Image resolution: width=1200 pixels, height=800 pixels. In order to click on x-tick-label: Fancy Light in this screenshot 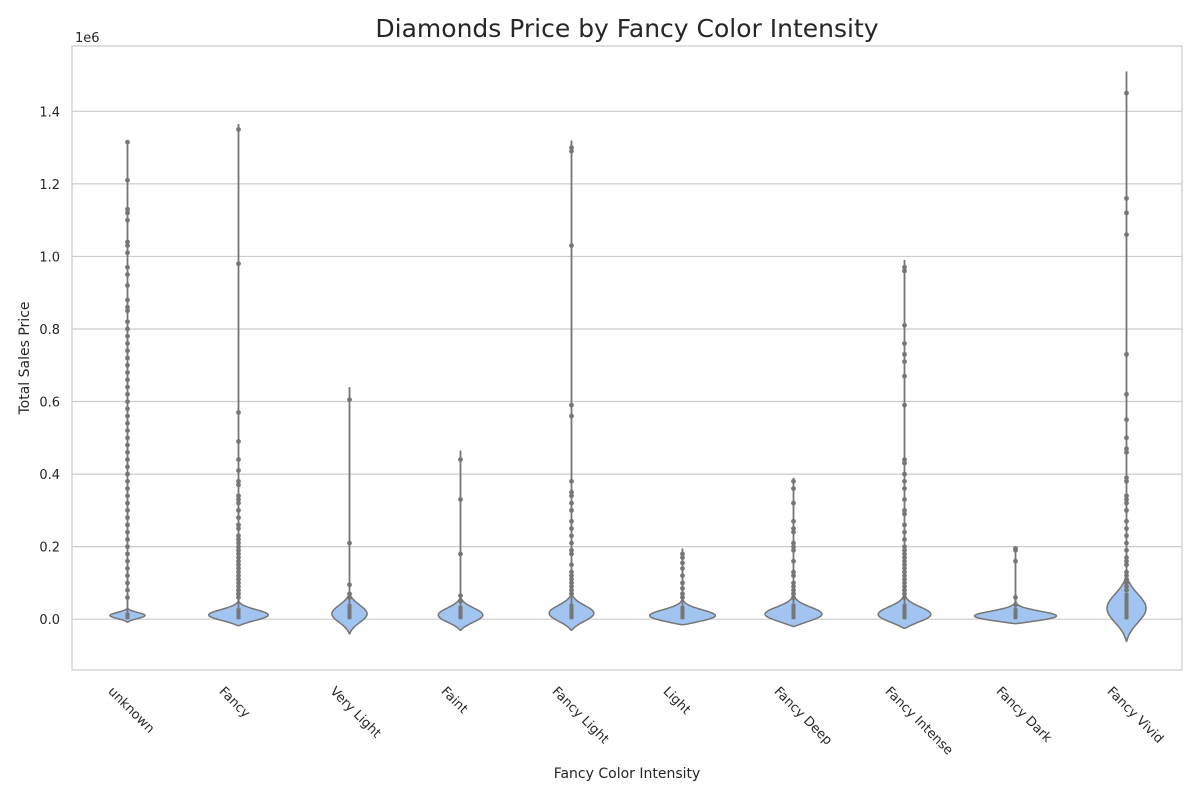, I will do `click(580, 715)`.